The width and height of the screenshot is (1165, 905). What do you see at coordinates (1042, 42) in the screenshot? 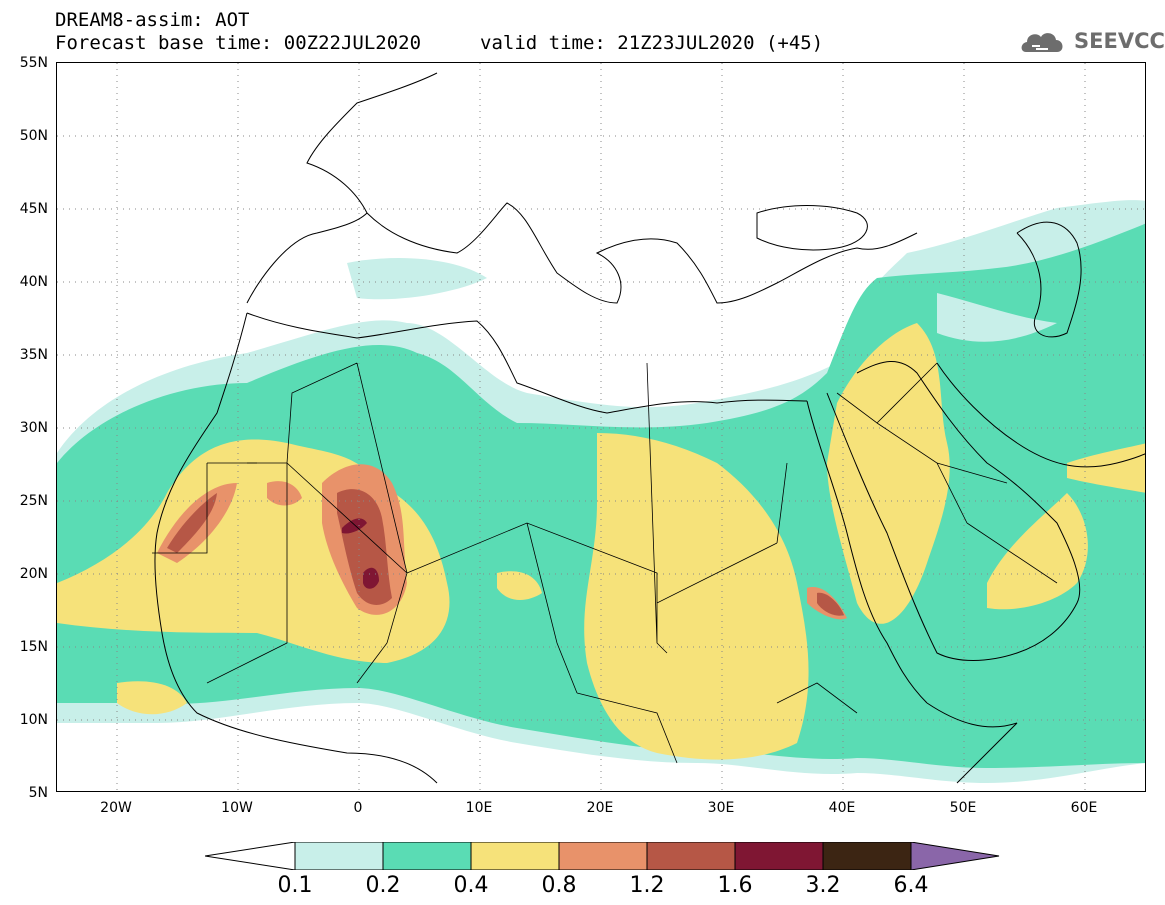
I see `cloud-icon` at bounding box center [1042, 42].